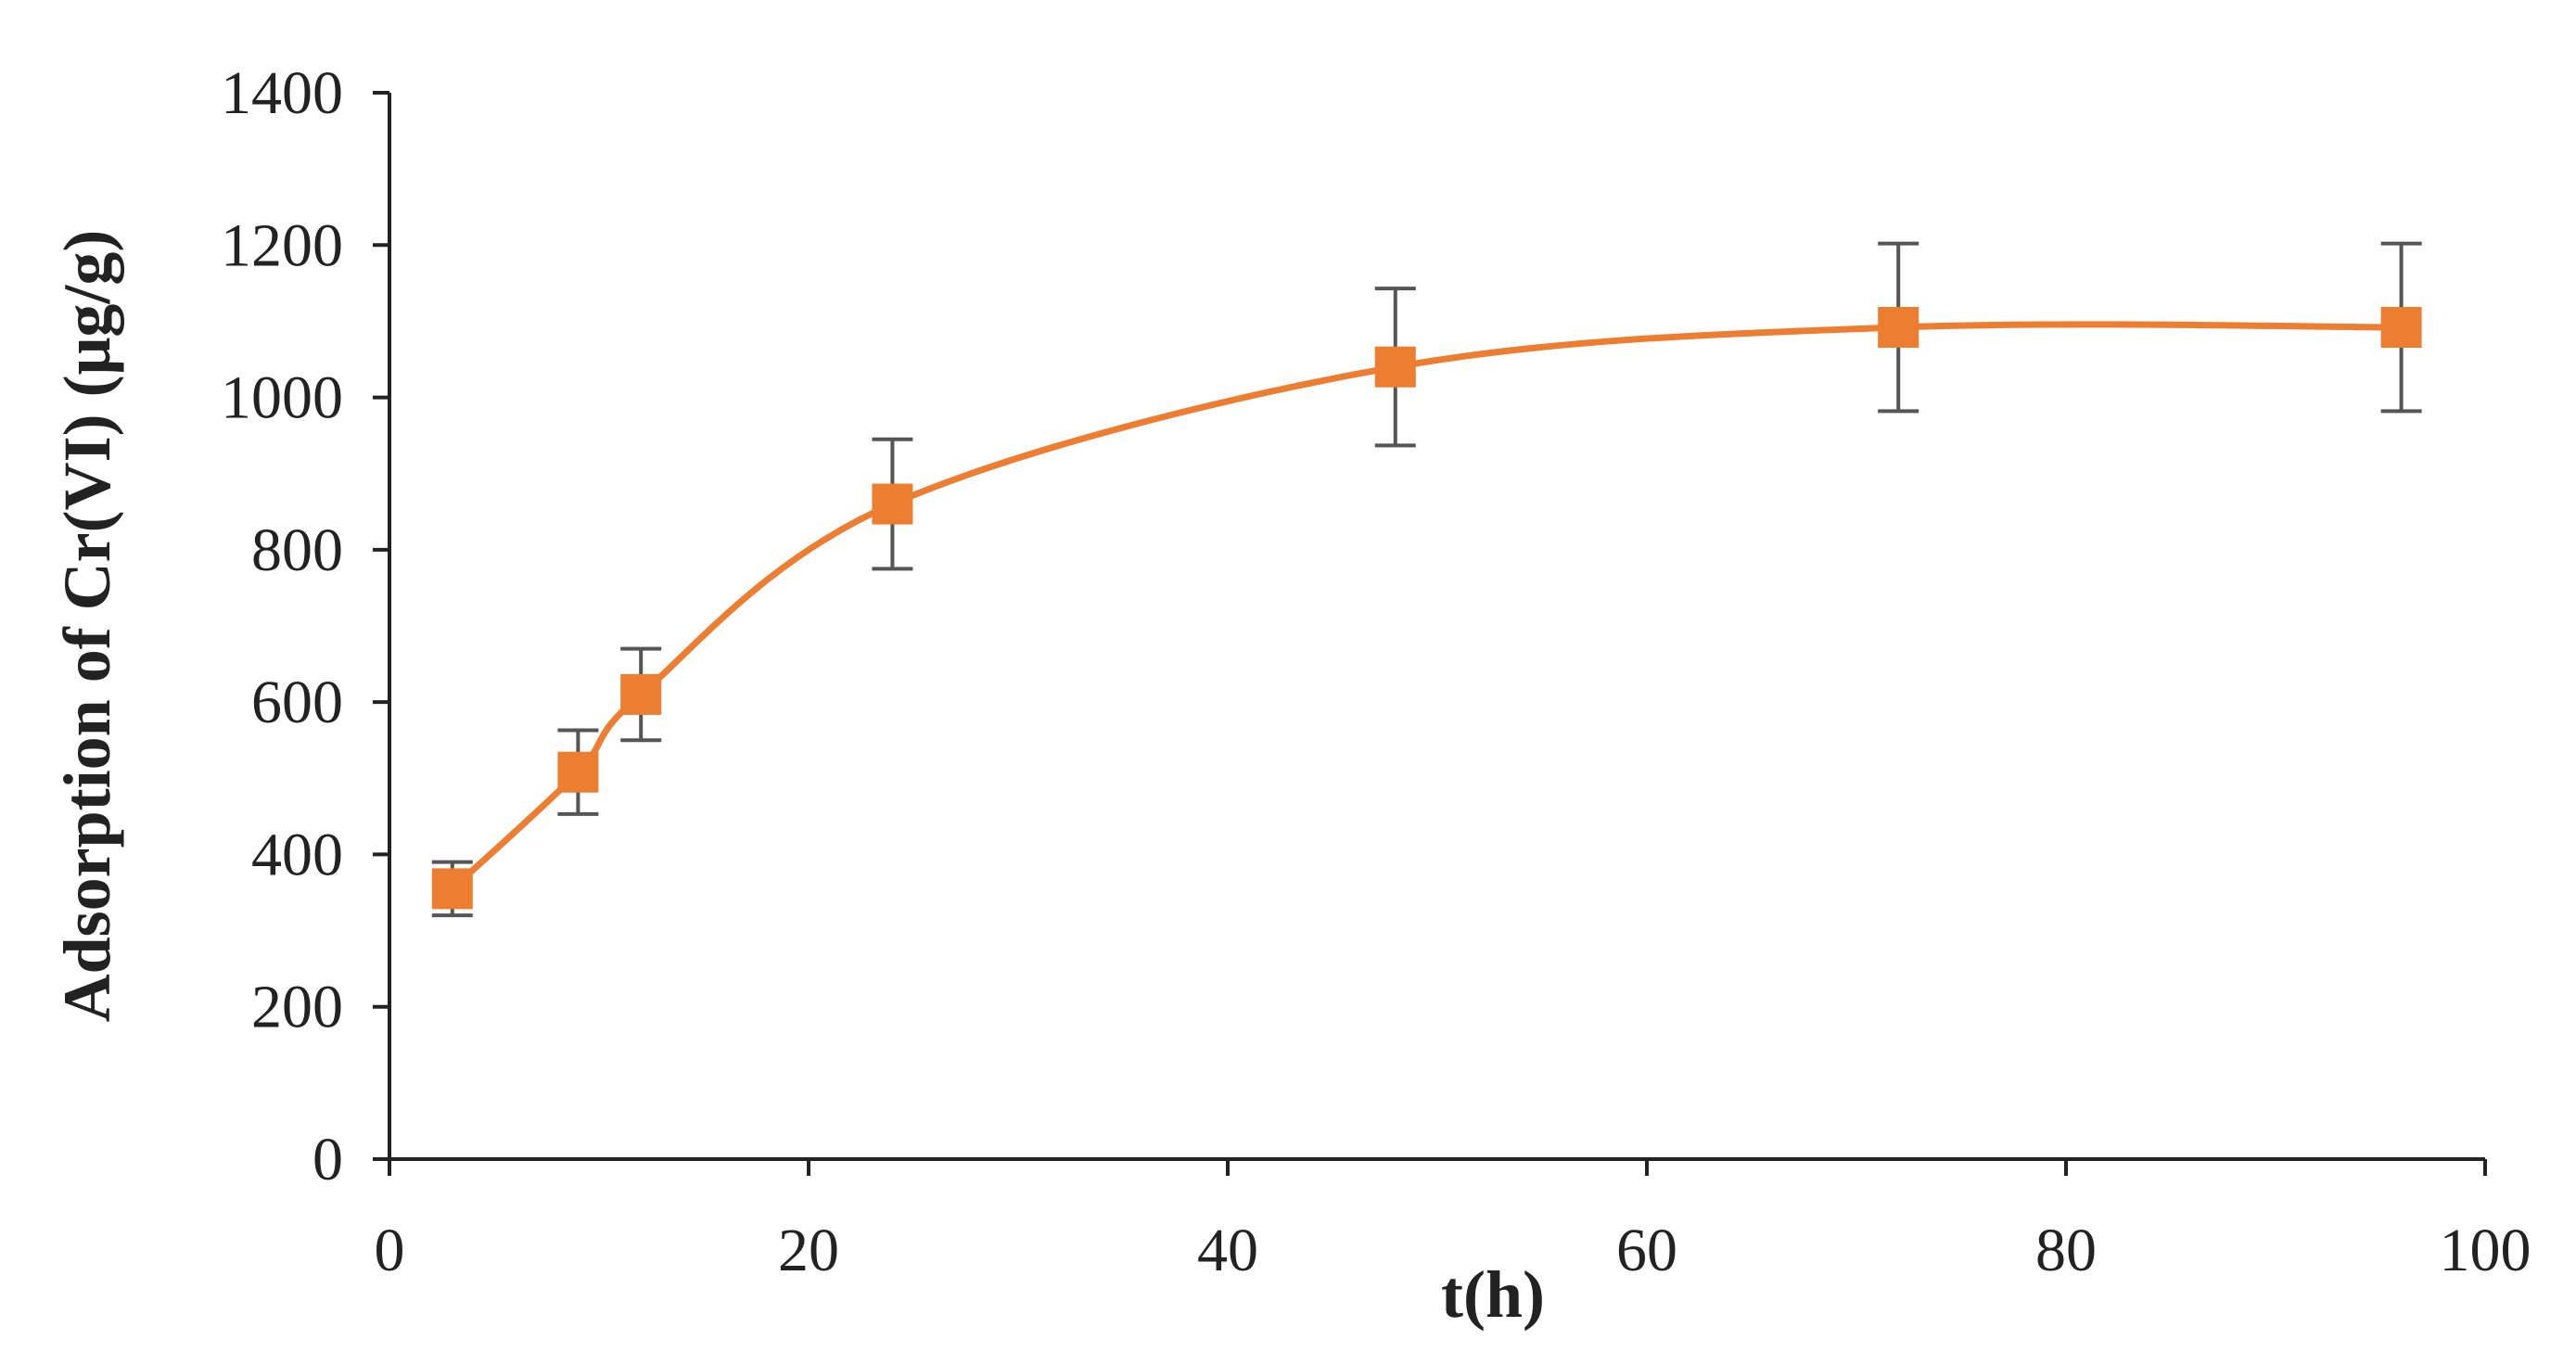  I want to click on x-axis: 0 20 40 60 80 100, so click(1453, 1220).